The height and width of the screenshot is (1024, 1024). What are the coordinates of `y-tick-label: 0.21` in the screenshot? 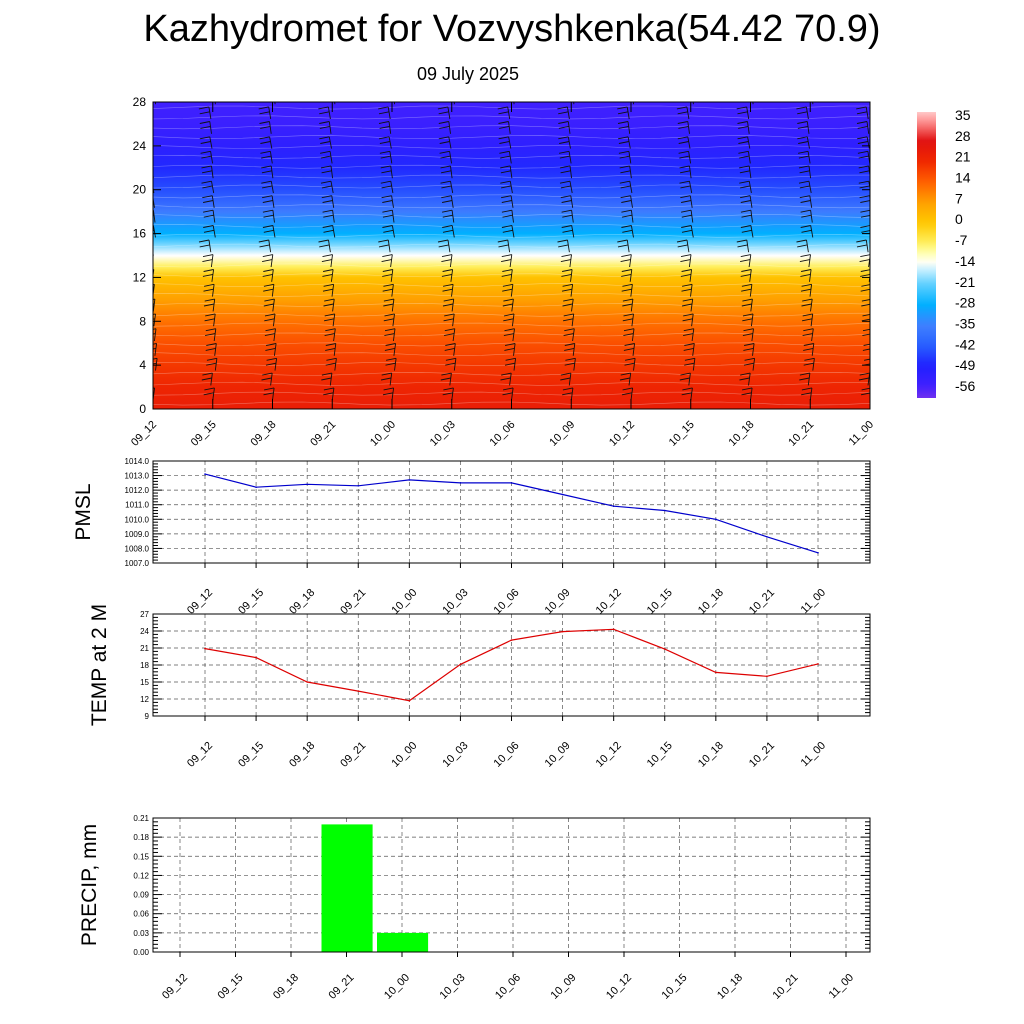 It's located at (141, 818).